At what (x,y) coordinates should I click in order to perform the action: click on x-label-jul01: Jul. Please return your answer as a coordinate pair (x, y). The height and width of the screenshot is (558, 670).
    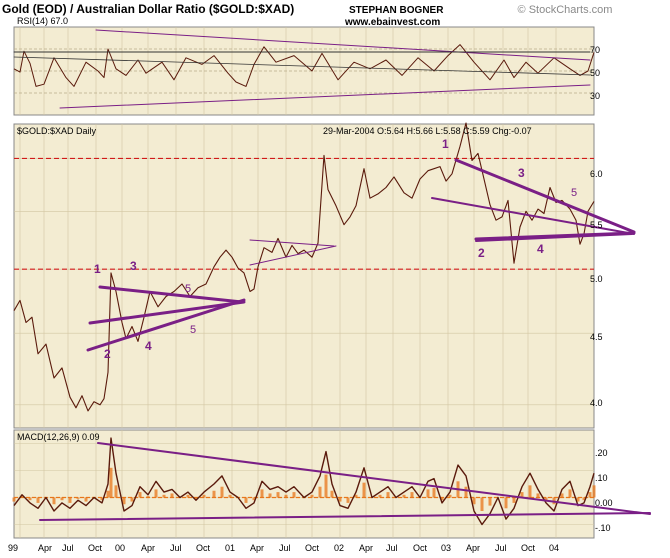
    Looking at the image, I should click on (285, 548).